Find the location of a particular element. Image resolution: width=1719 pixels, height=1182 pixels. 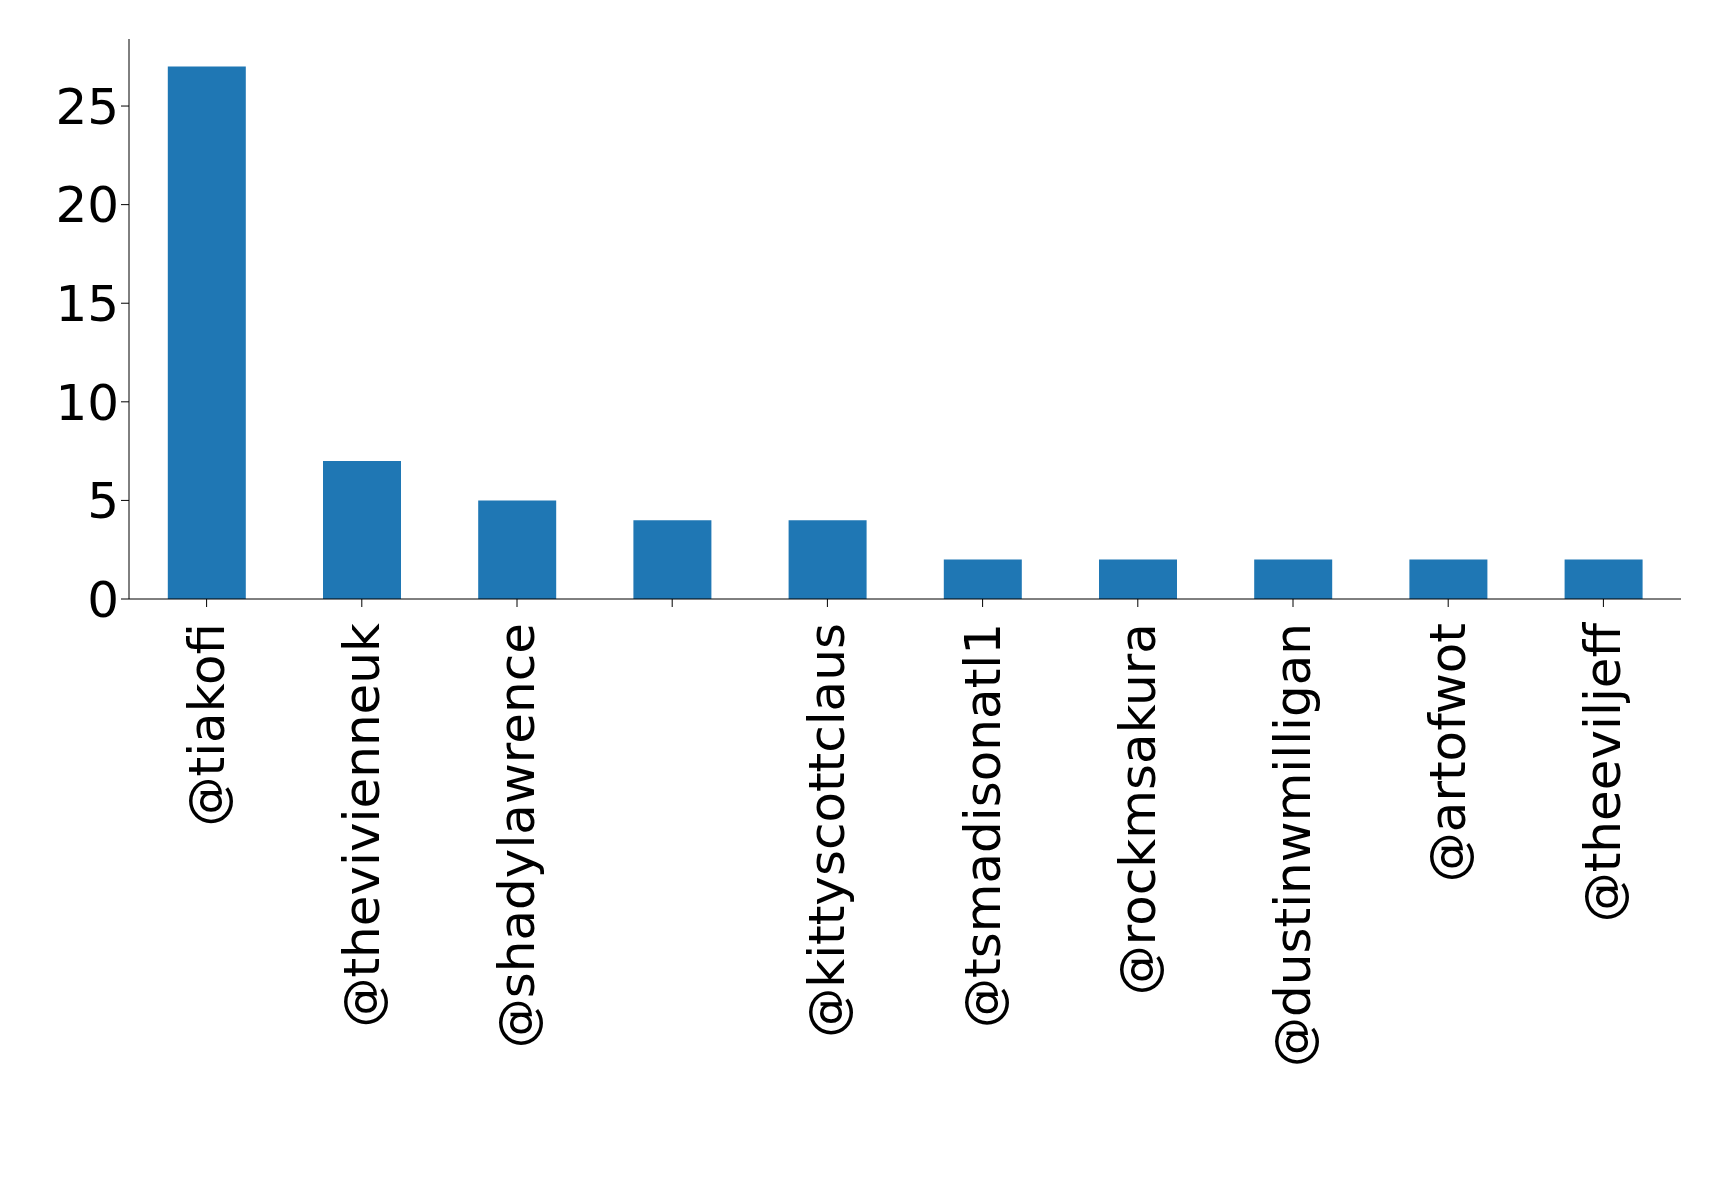

x-tick-label: @artofwot is located at coordinates (1448, 753).